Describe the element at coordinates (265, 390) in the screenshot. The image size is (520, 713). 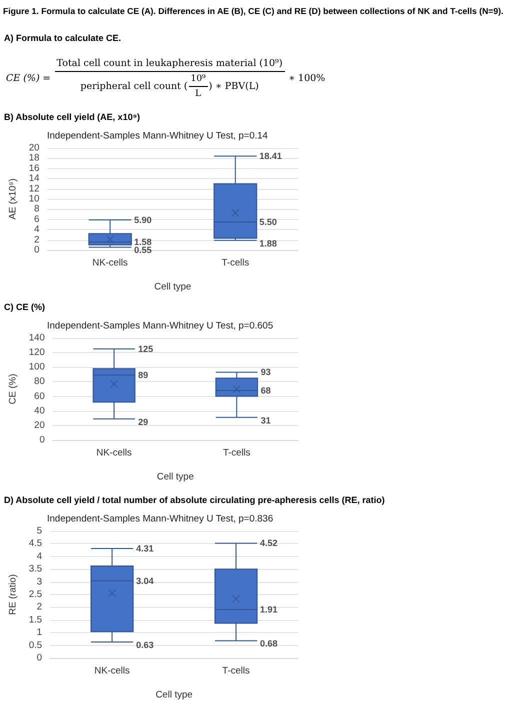
I see `annotation: 68` at that location.